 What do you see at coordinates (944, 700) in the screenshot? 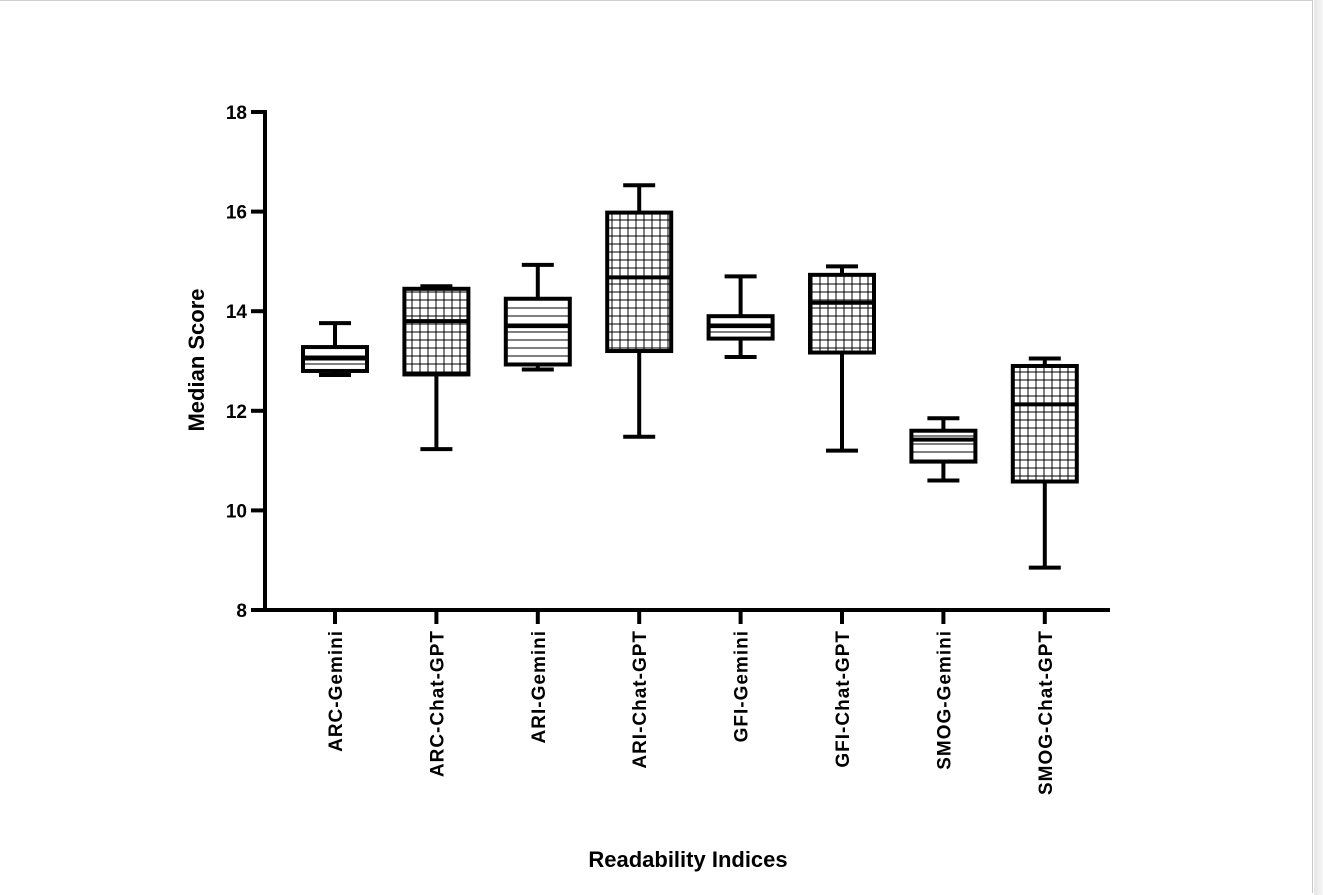
I see `x-category-label: SMOG-Gemini` at bounding box center [944, 700].